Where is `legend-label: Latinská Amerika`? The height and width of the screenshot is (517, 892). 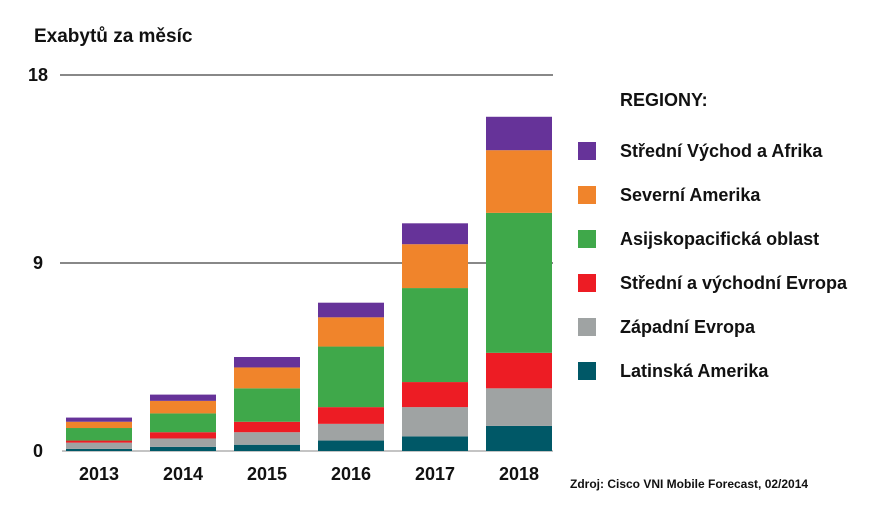
legend-label: Latinská Amerika is located at coordinates (694, 370).